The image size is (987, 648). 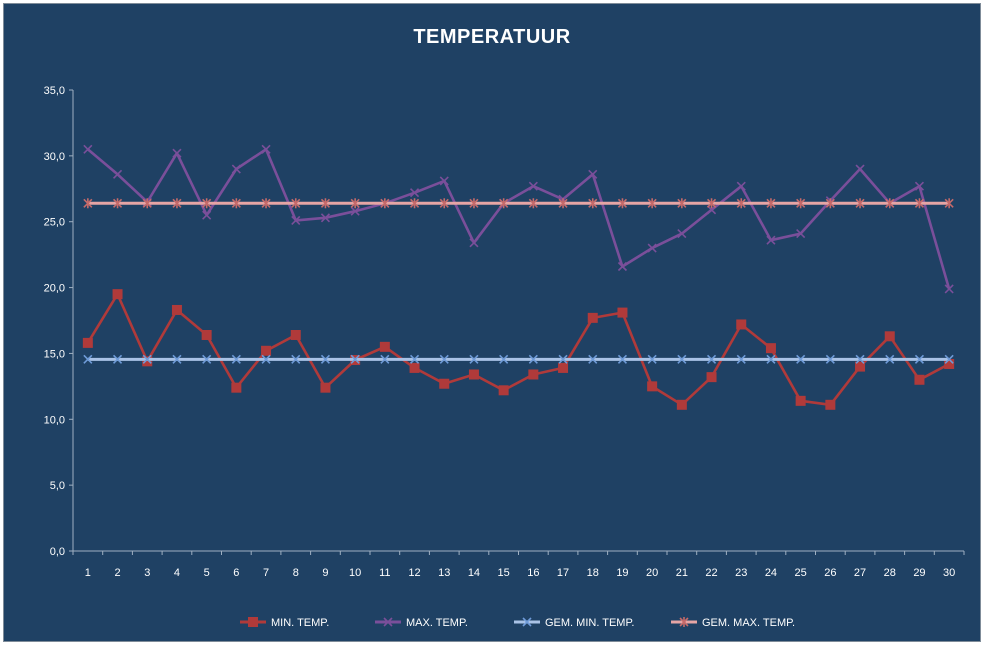 What do you see at coordinates (117, 573) in the screenshot?
I see `x-tick-label: 2` at bounding box center [117, 573].